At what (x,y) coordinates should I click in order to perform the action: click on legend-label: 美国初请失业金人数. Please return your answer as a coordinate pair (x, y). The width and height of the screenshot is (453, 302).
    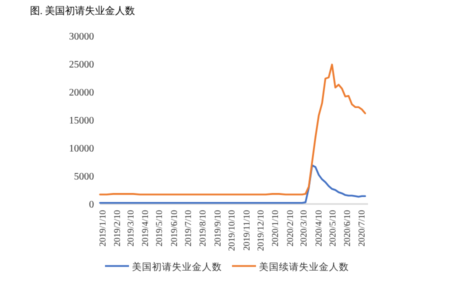
    Looking at the image, I should click on (177, 267).